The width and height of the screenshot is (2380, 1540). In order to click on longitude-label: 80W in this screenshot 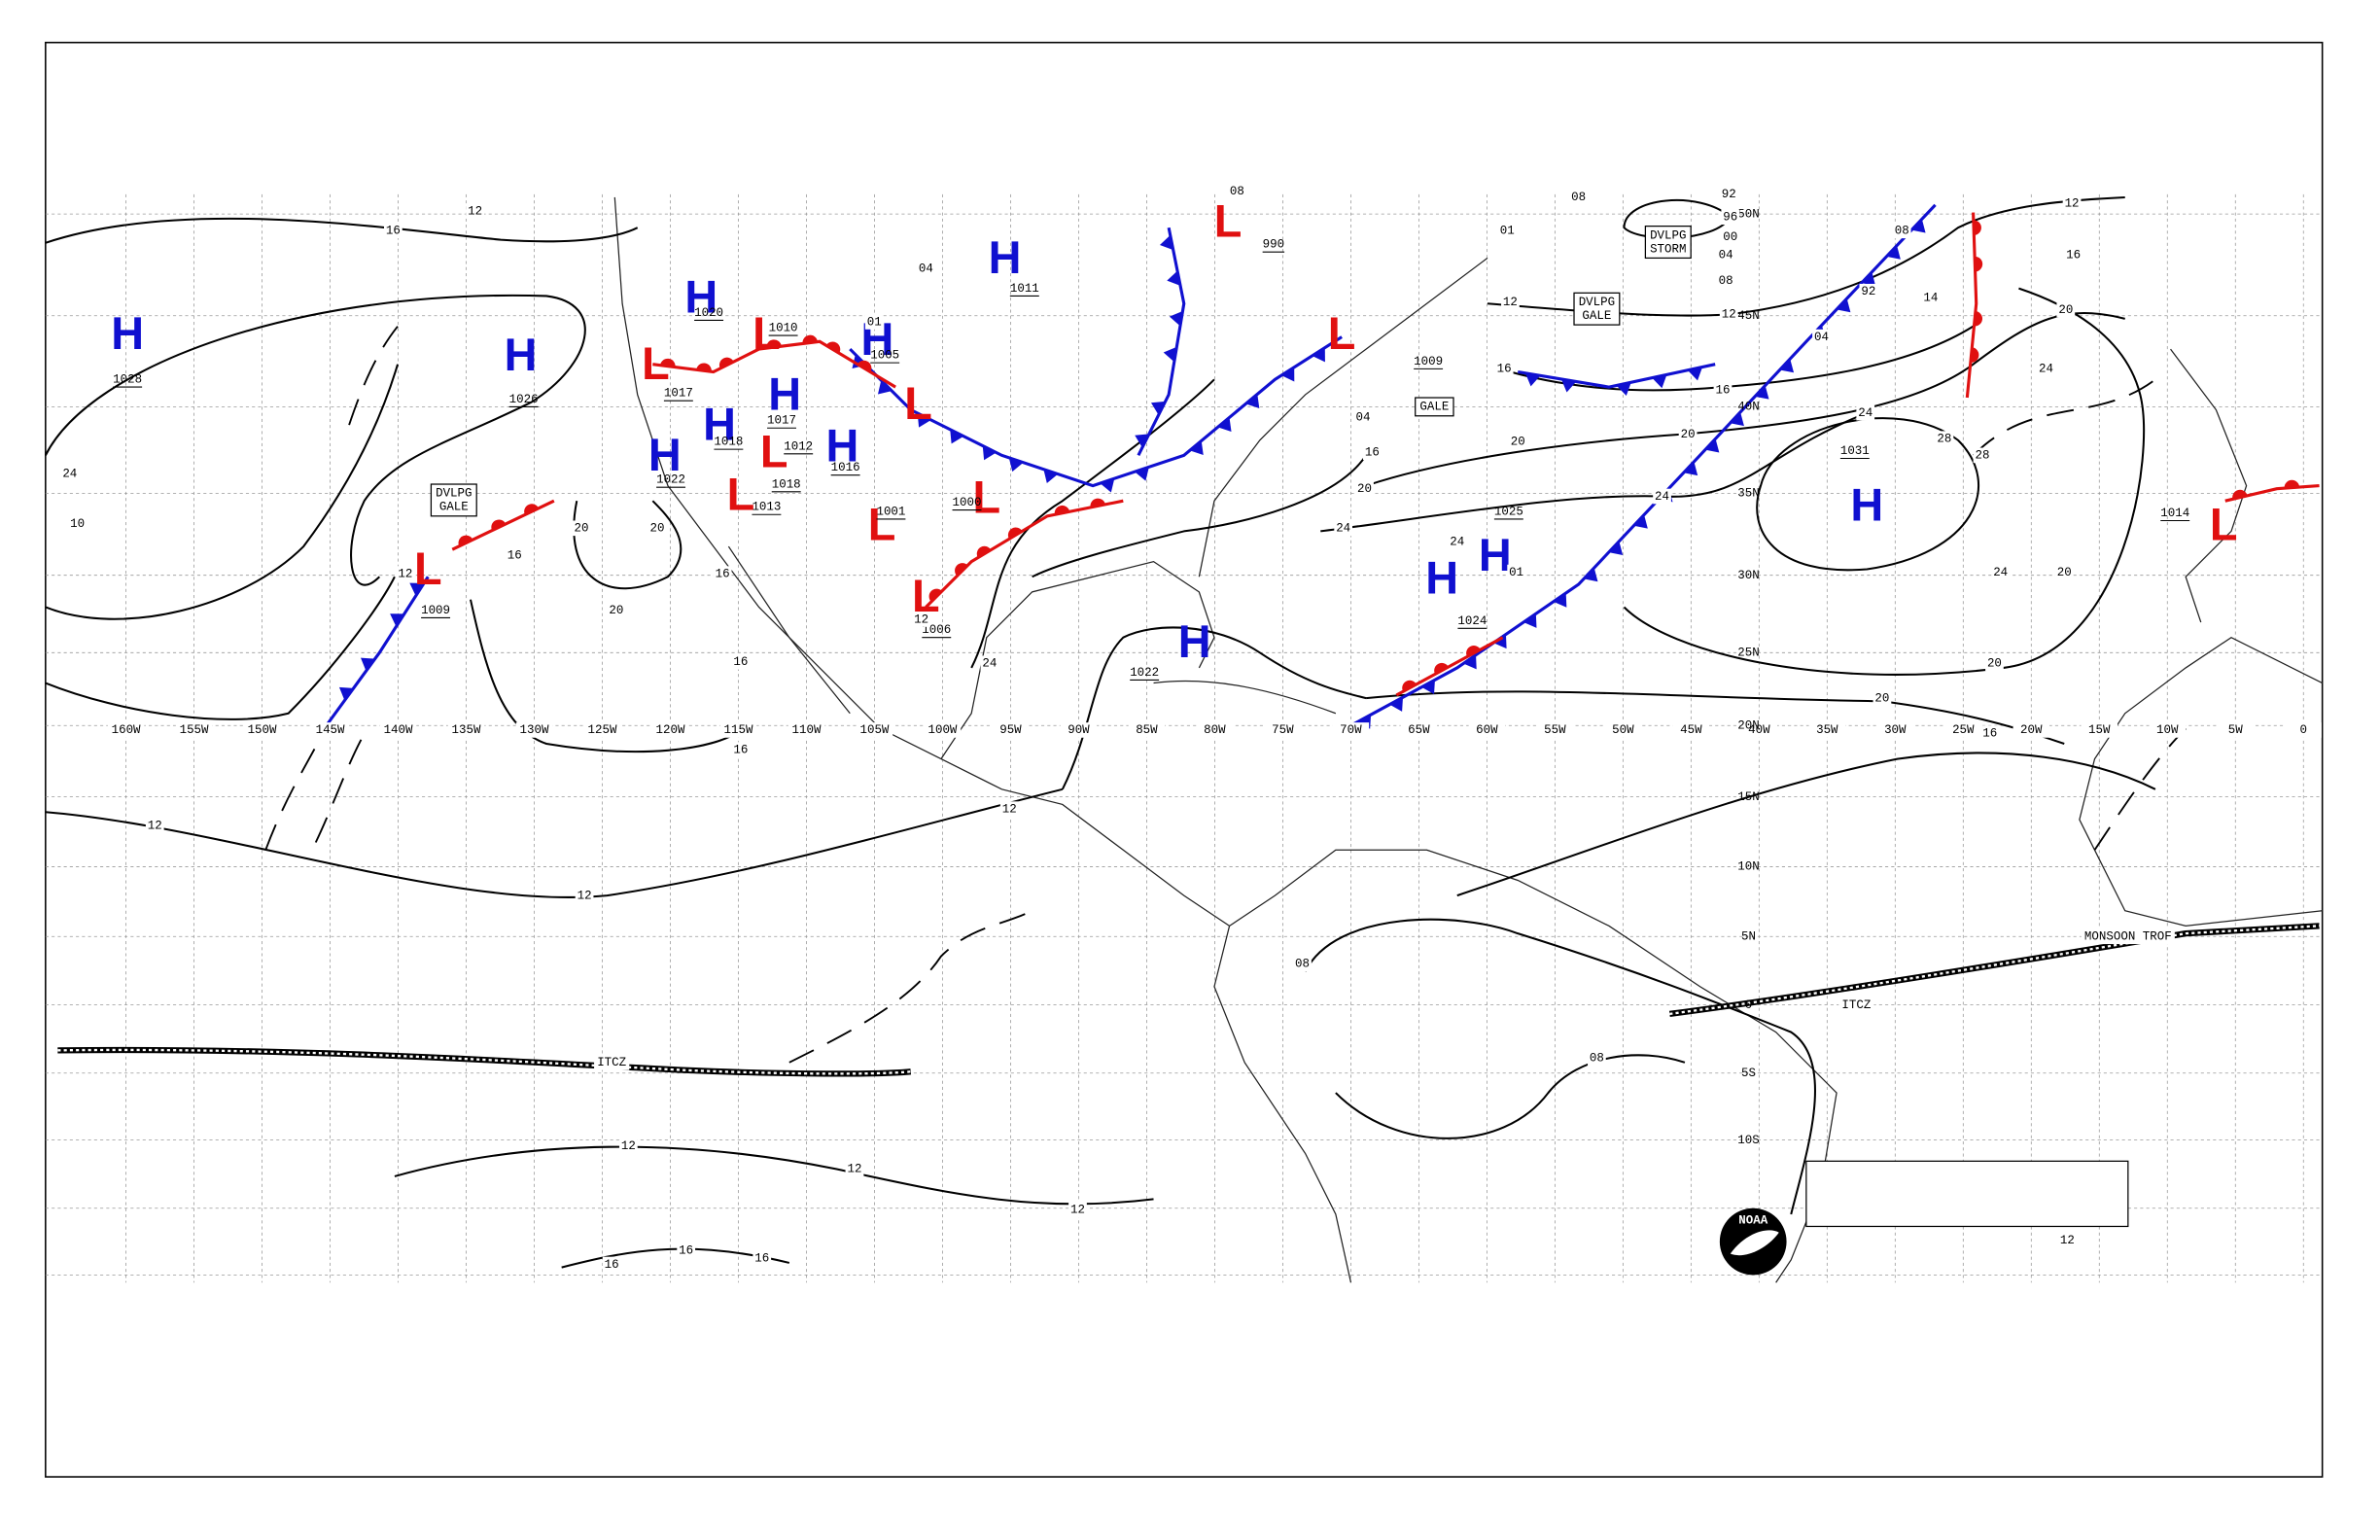, I will do `click(1215, 730)`.